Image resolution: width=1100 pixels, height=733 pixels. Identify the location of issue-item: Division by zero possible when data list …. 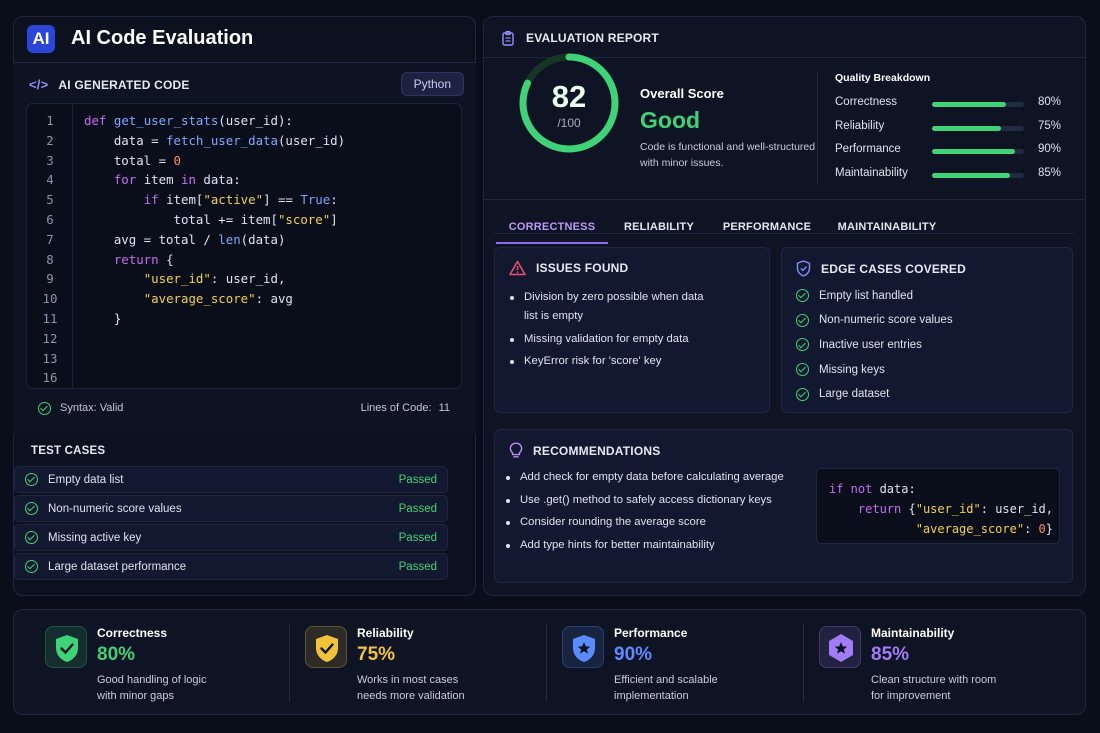
(607, 307).